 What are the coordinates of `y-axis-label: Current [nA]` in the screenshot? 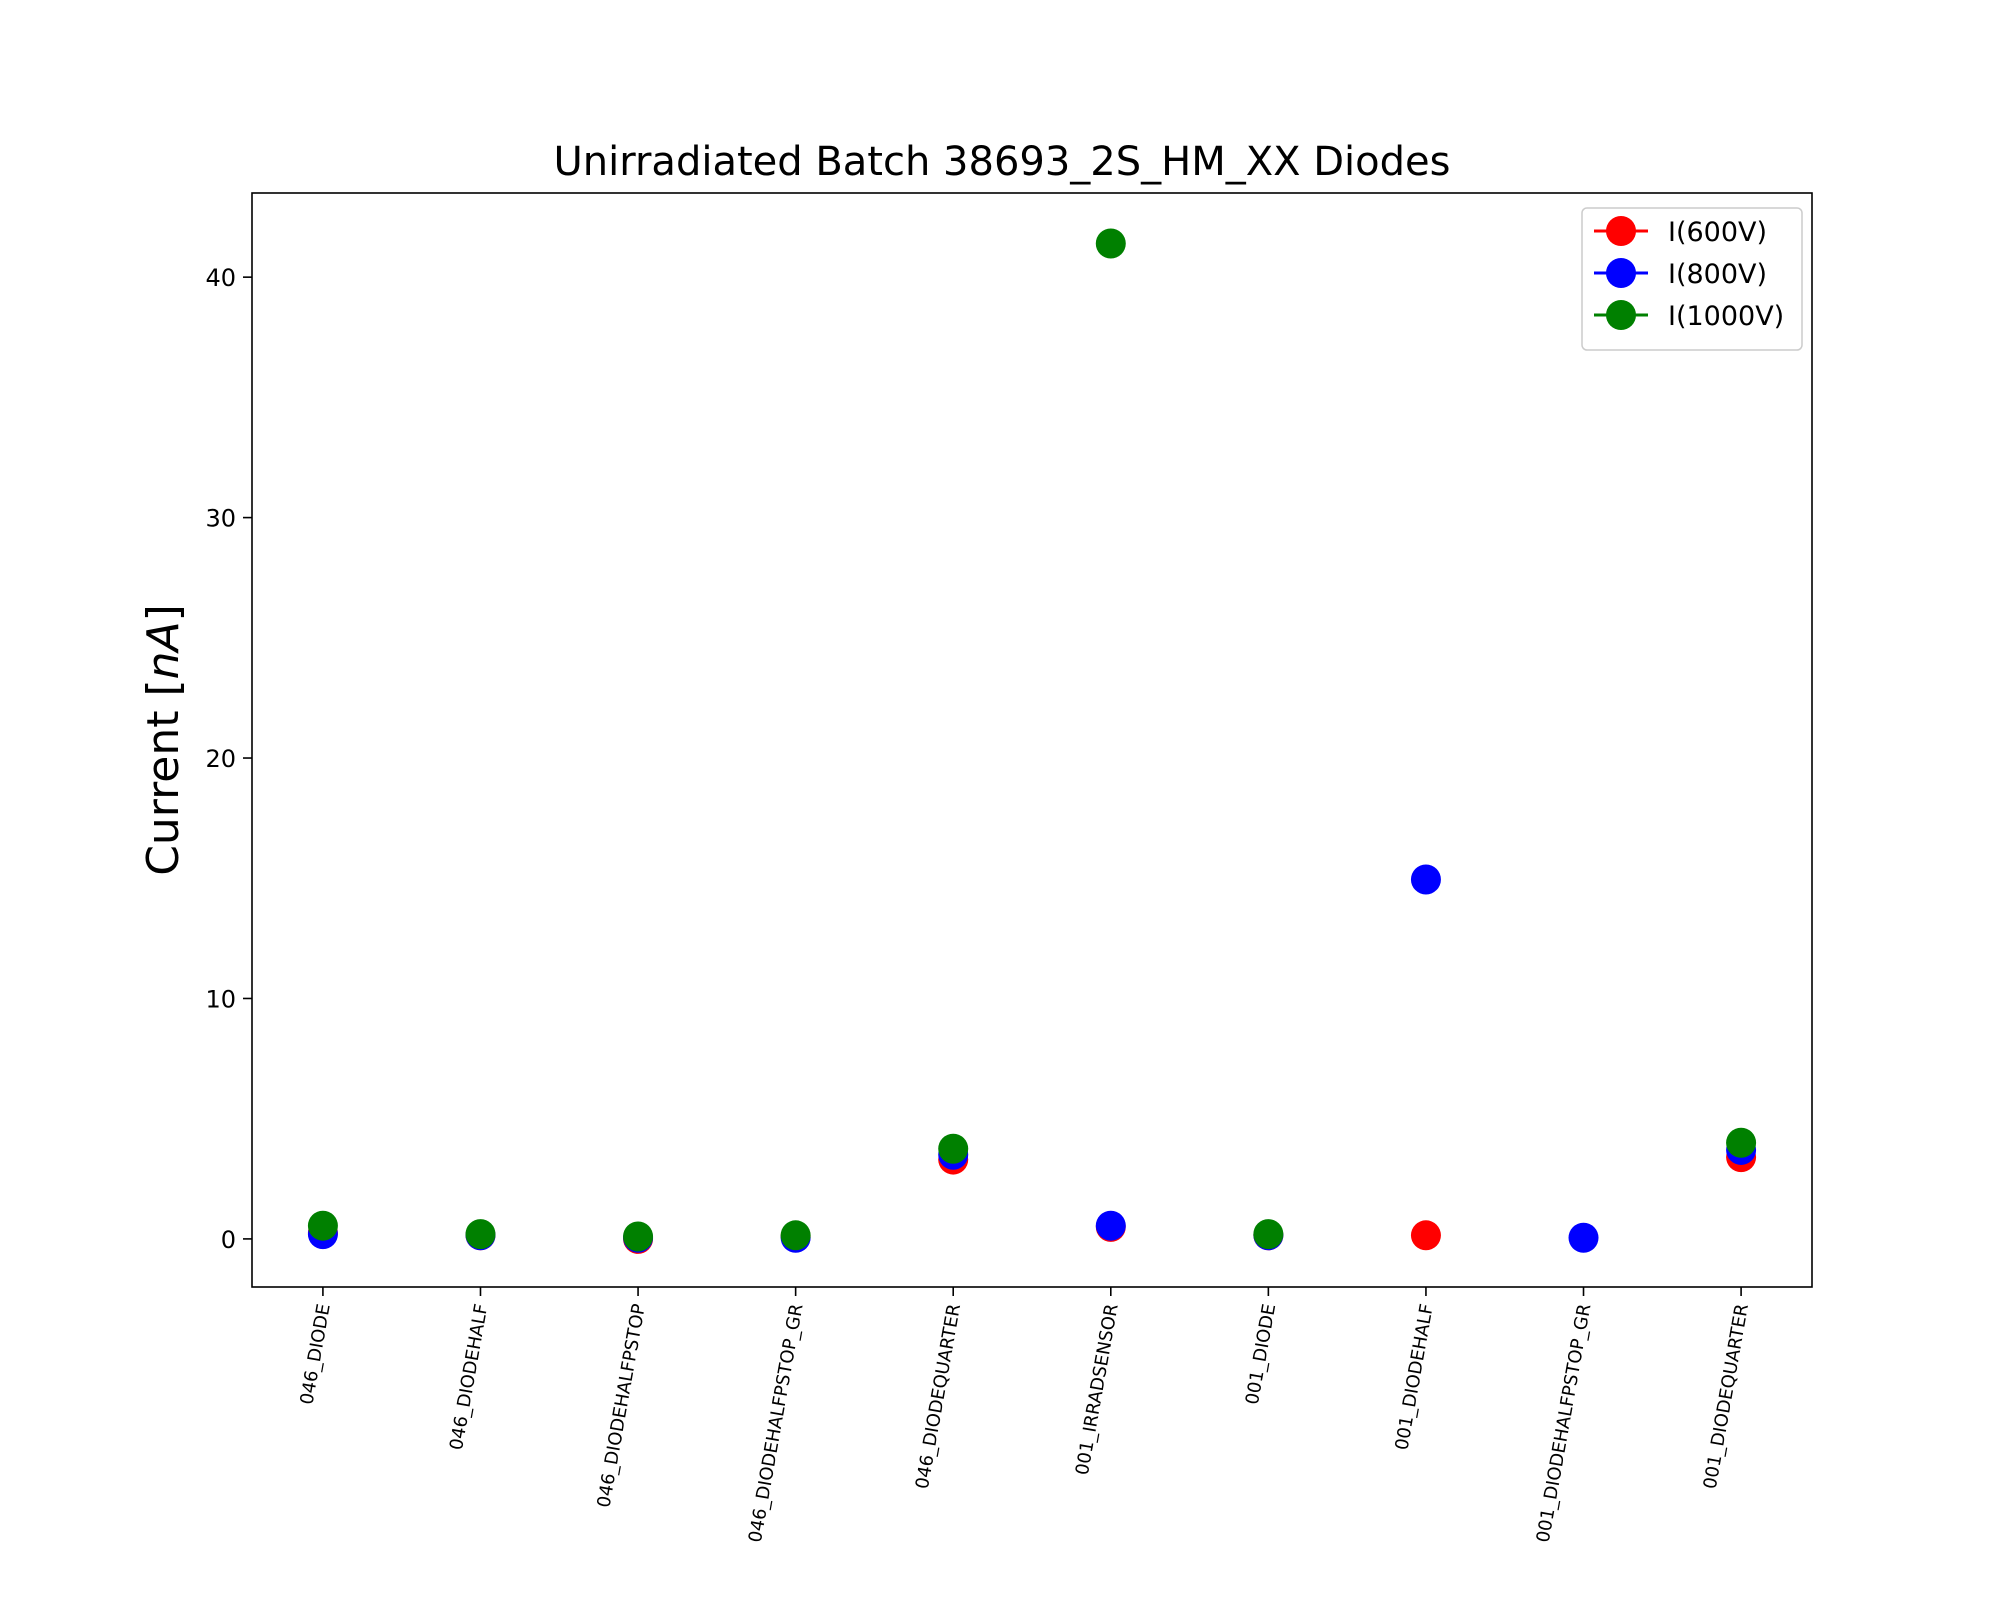 It's located at (163, 740).